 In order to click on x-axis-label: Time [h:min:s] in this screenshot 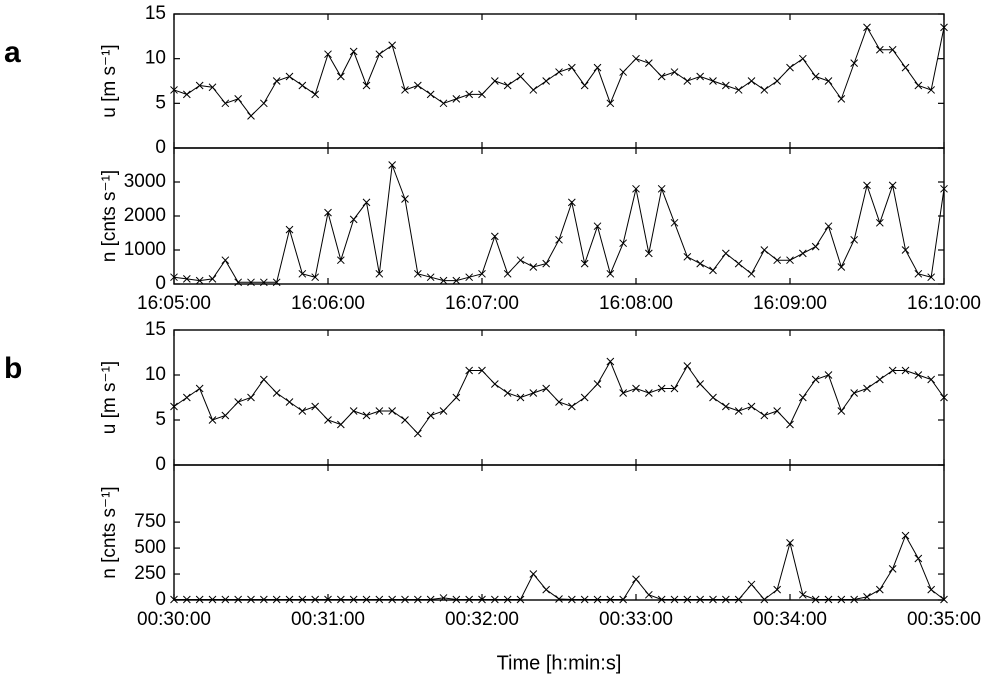, I will do `click(559, 663)`.